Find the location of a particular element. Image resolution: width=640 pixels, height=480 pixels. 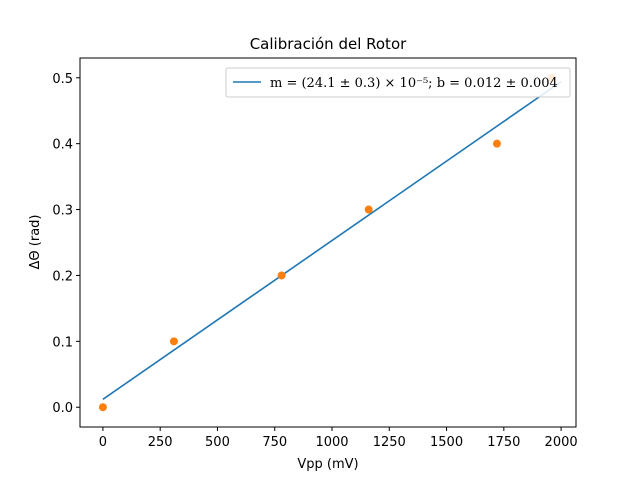

y-axis: 0.0 0.1 0.2 0.3 0.4 0.5 is located at coordinates (66, 244).